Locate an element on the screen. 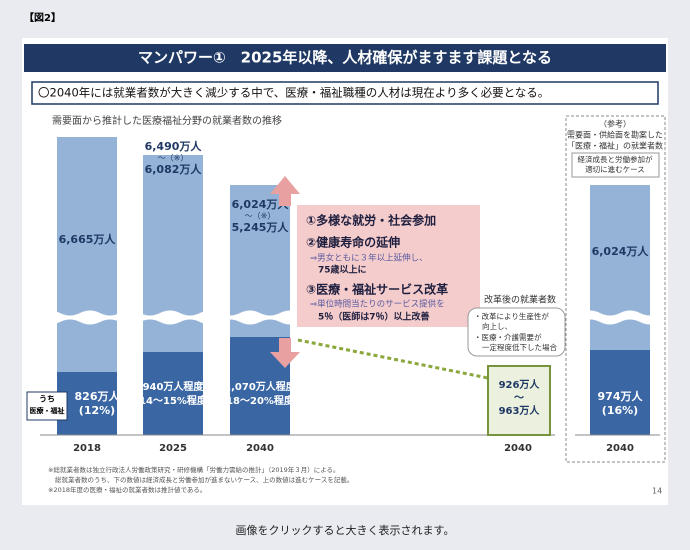 Image resolution: width=690 pixels, height=550 pixels. reform-box is located at coordinates (388, 266).